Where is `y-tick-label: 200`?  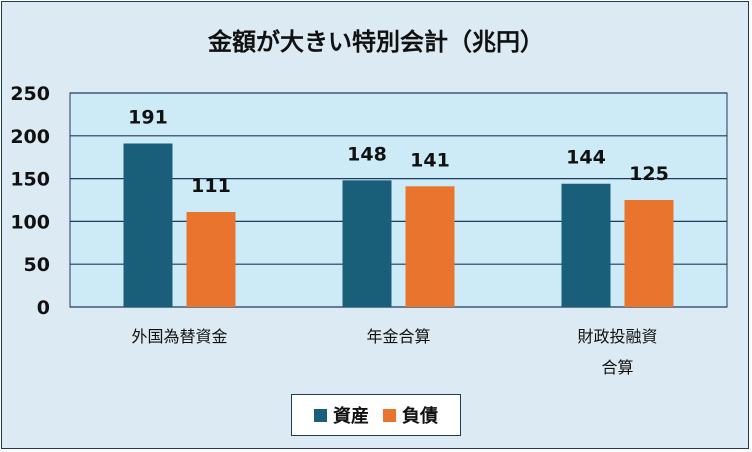
y-tick-label: 200 is located at coordinates (30, 137).